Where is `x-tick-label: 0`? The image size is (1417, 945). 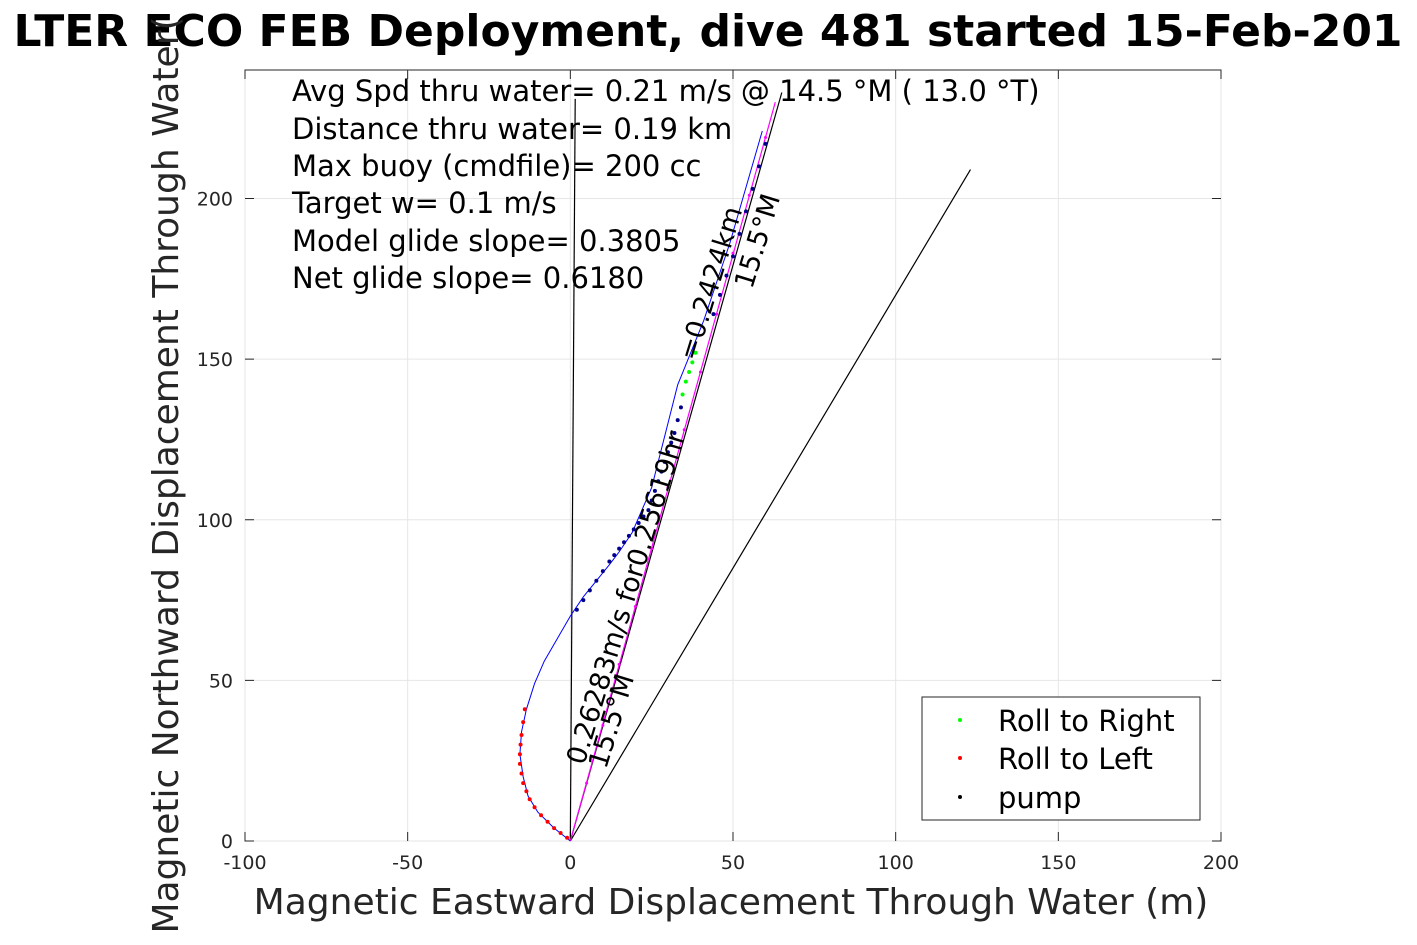 x-tick-label: 0 is located at coordinates (570, 863).